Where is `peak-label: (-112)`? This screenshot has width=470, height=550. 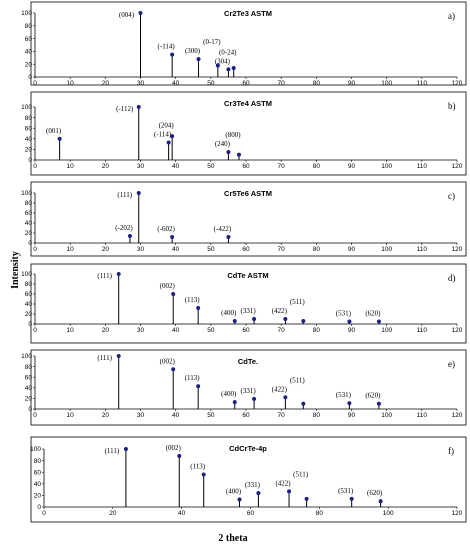 peak-label: (-112) is located at coordinates (125, 109).